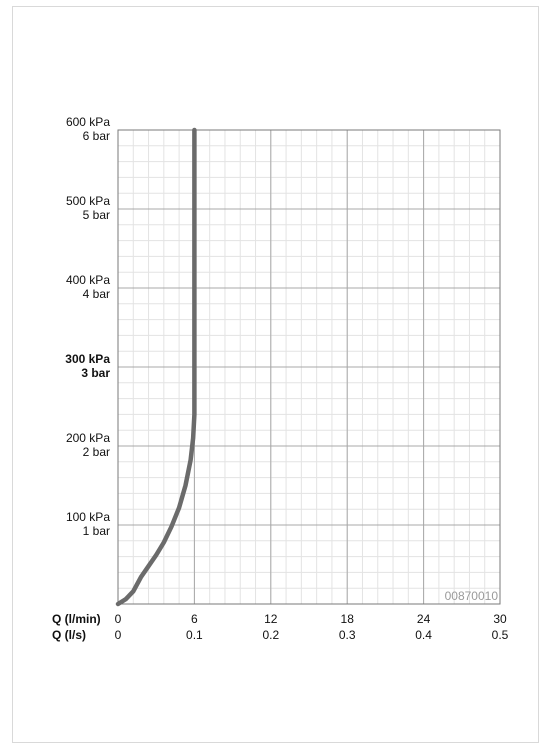  I want to click on y-tick-label-kpa: 300 kPa, so click(87, 359).